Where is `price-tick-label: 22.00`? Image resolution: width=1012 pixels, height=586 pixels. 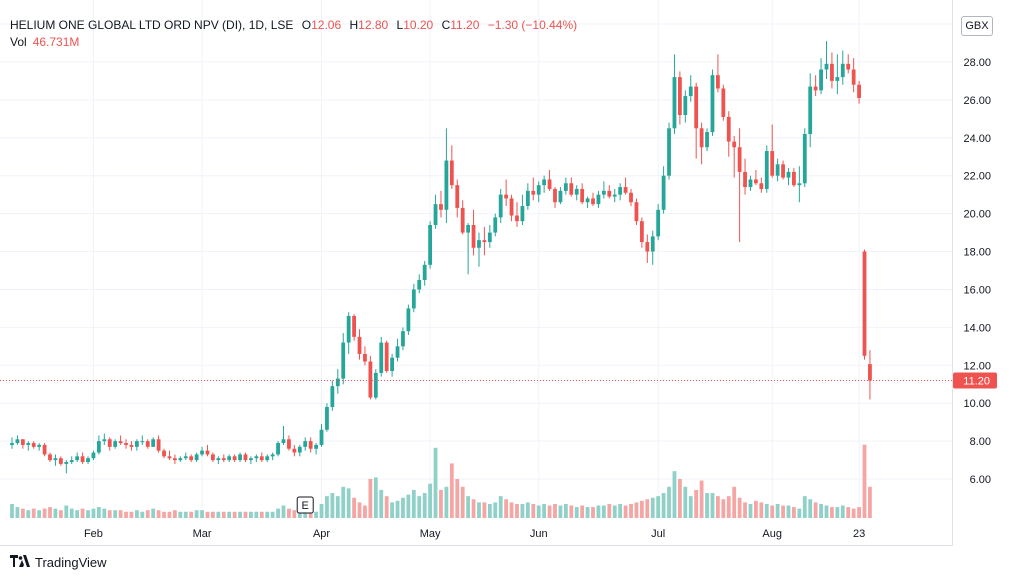
price-tick-label: 22.00 is located at coordinates (977, 177).